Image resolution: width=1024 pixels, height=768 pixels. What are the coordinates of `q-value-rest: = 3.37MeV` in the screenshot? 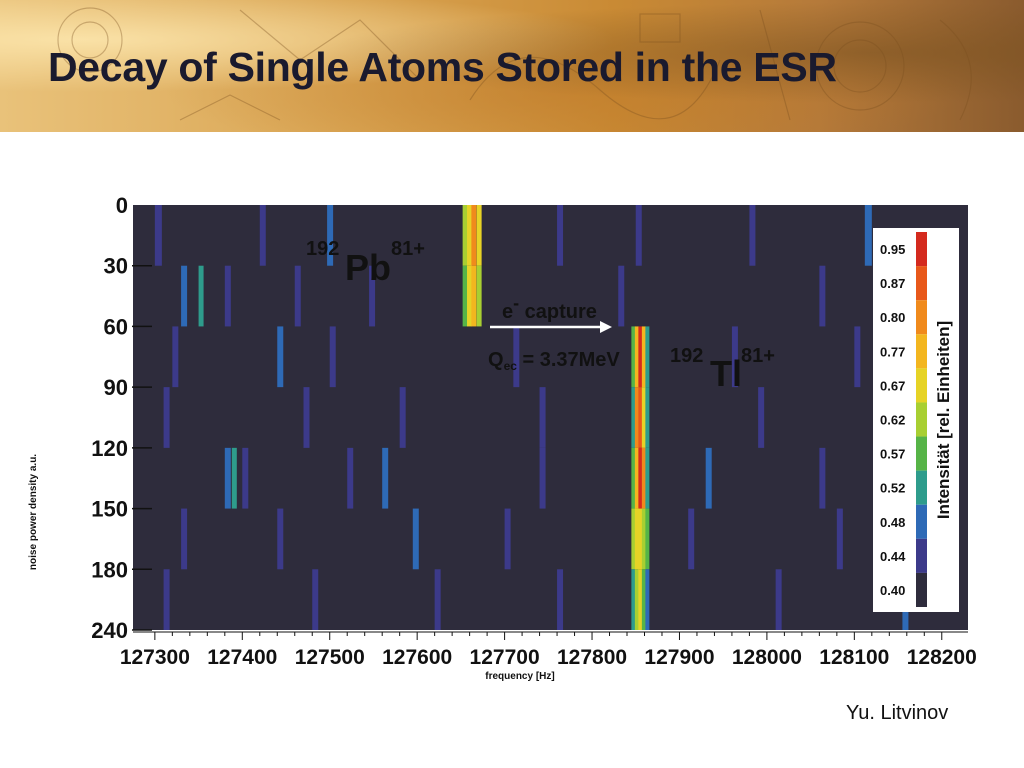 It's located at (569, 360).